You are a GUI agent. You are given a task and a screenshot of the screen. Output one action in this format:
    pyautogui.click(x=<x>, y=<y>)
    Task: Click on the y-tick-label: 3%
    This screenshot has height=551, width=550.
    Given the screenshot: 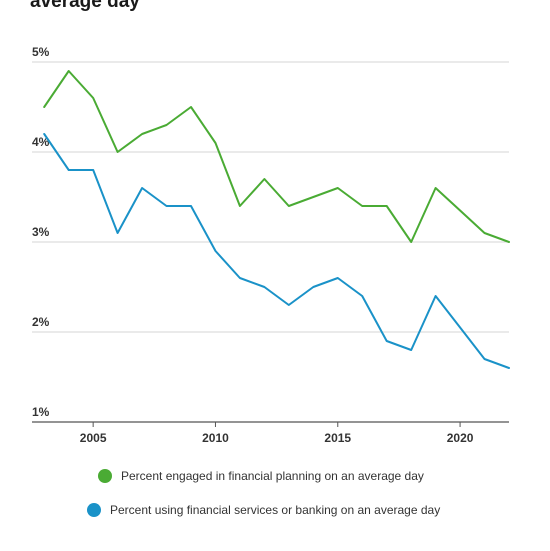 What is the action you would take?
    pyautogui.click(x=41, y=232)
    